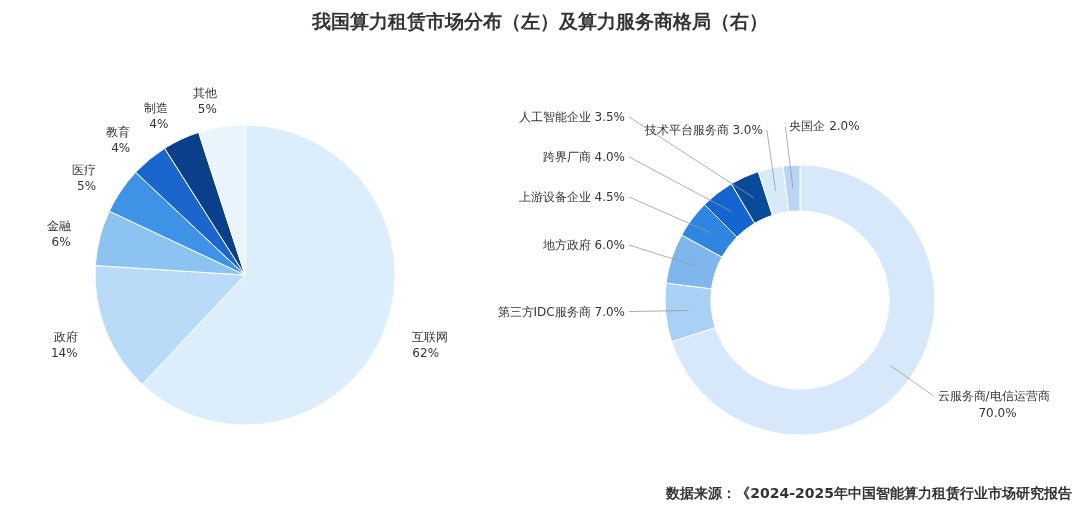  What do you see at coordinates (868, 493) in the screenshot?
I see `source-note: 数据来源：《2024-2025年中国智能算力租赁行业市场研究报告` at bounding box center [868, 493].